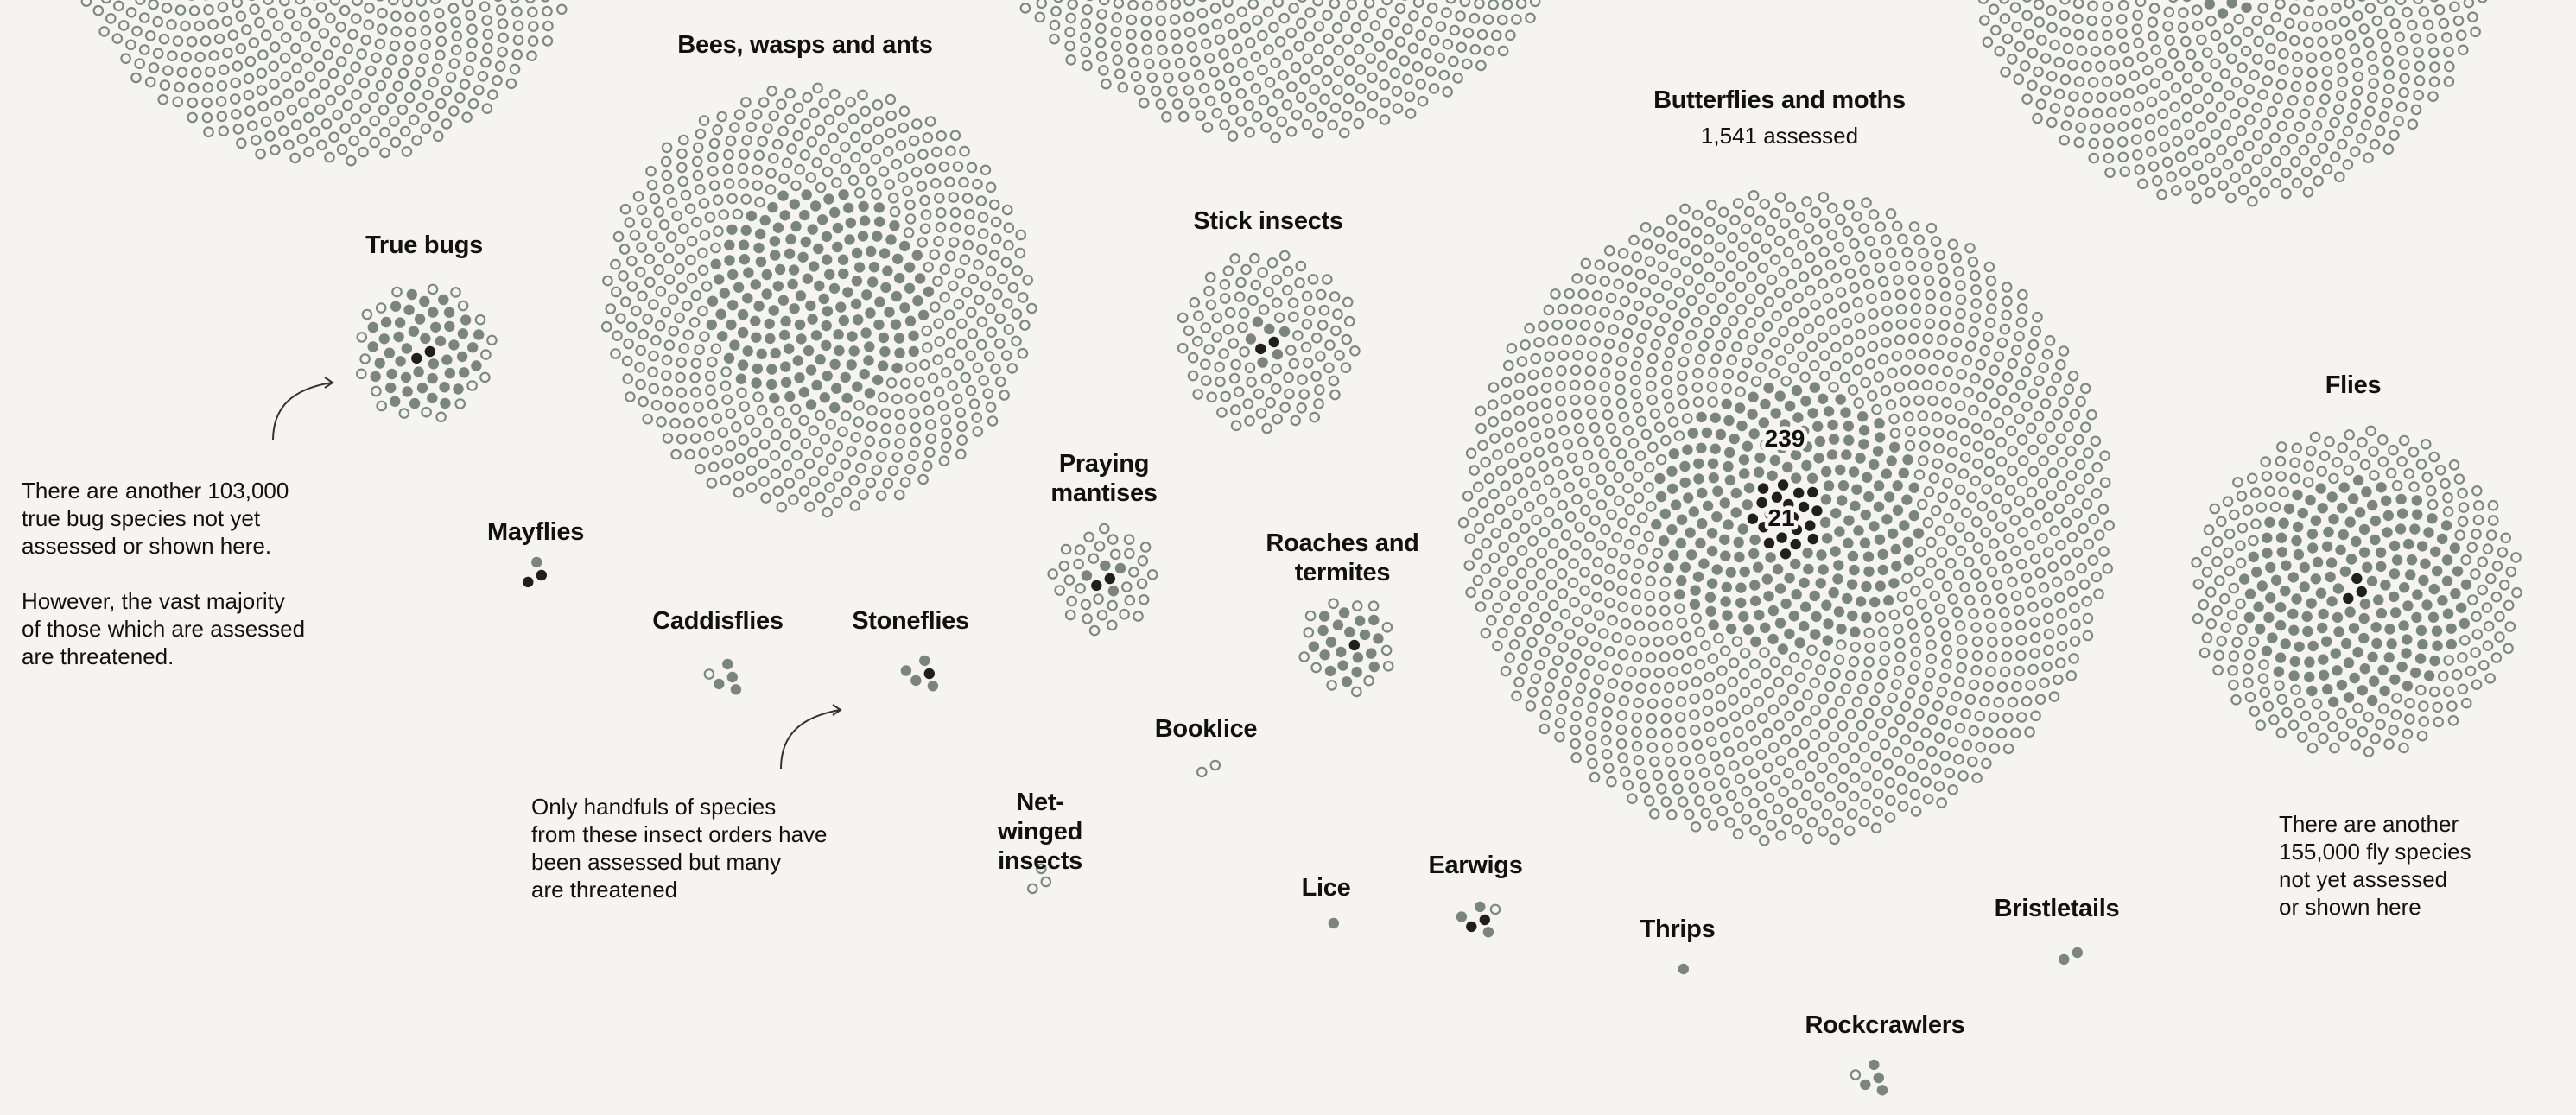  What do you see at coordinates (2375, 852) in the screenshot?
I see `note-line: 155,000 fly species` at bounding box center [2375, 852].